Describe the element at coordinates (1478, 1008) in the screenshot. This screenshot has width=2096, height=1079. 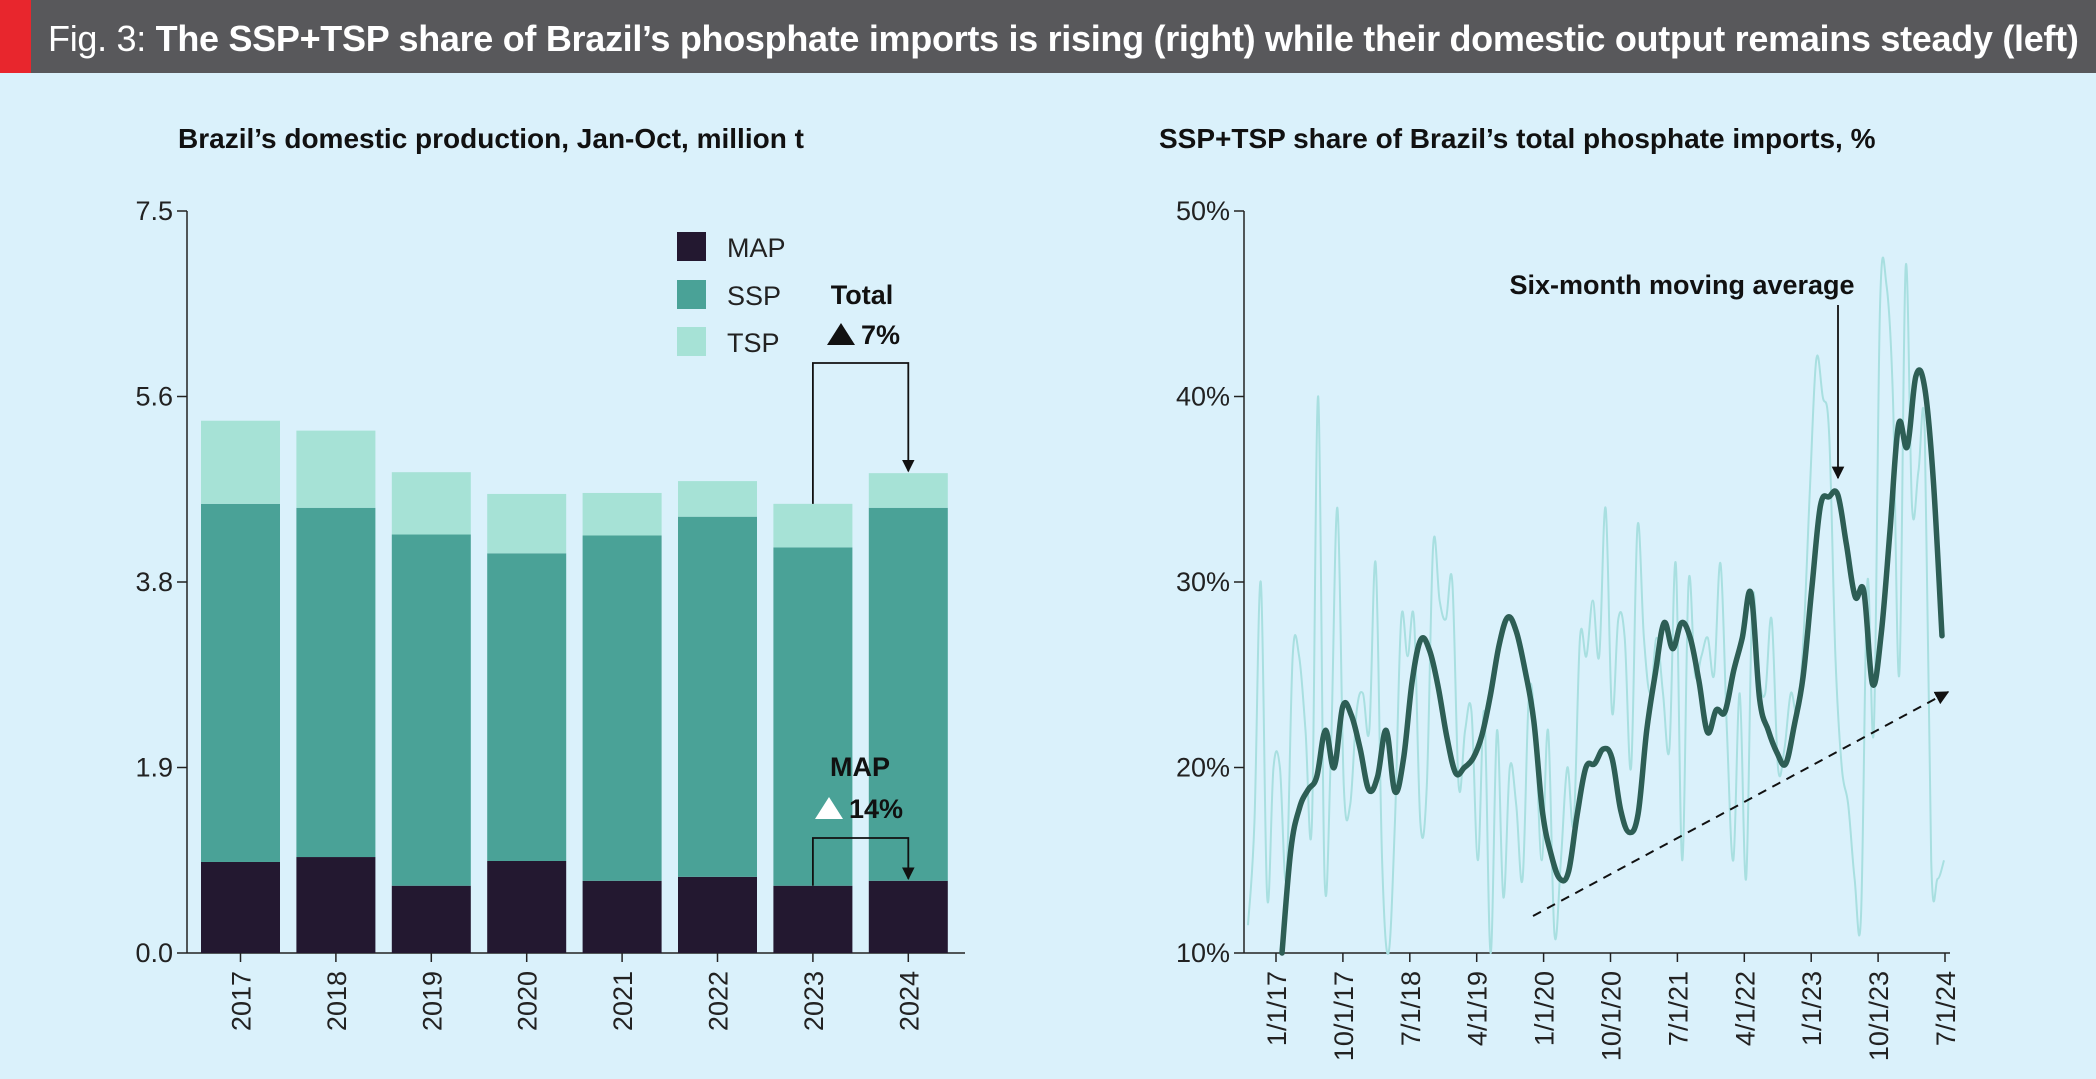
I see `right-x-tick-label: 4/1/19` at that location.